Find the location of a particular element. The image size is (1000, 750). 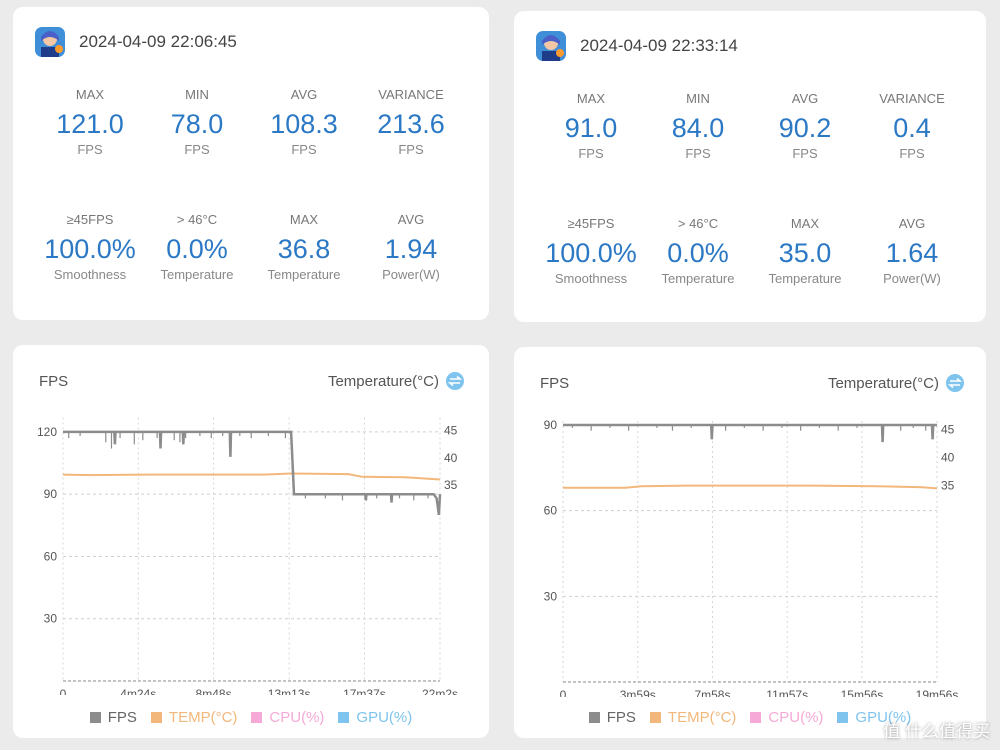

metric-cell: MAX 121.0 FPS is located at coordinates (90, 122).